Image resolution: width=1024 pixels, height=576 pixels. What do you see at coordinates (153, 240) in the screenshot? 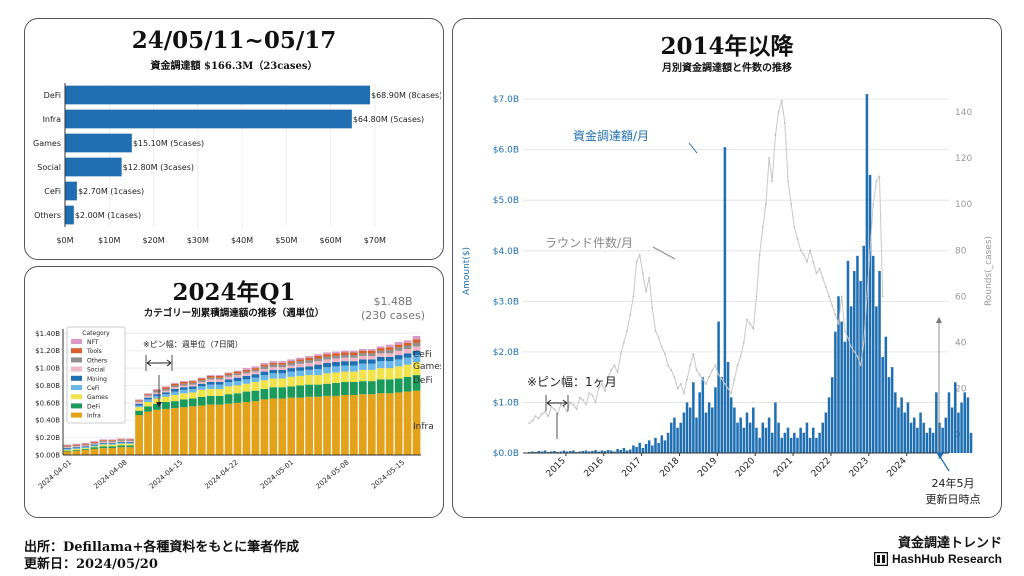
I see `x-tick-label: $20M` at bounding box center [153, 240].